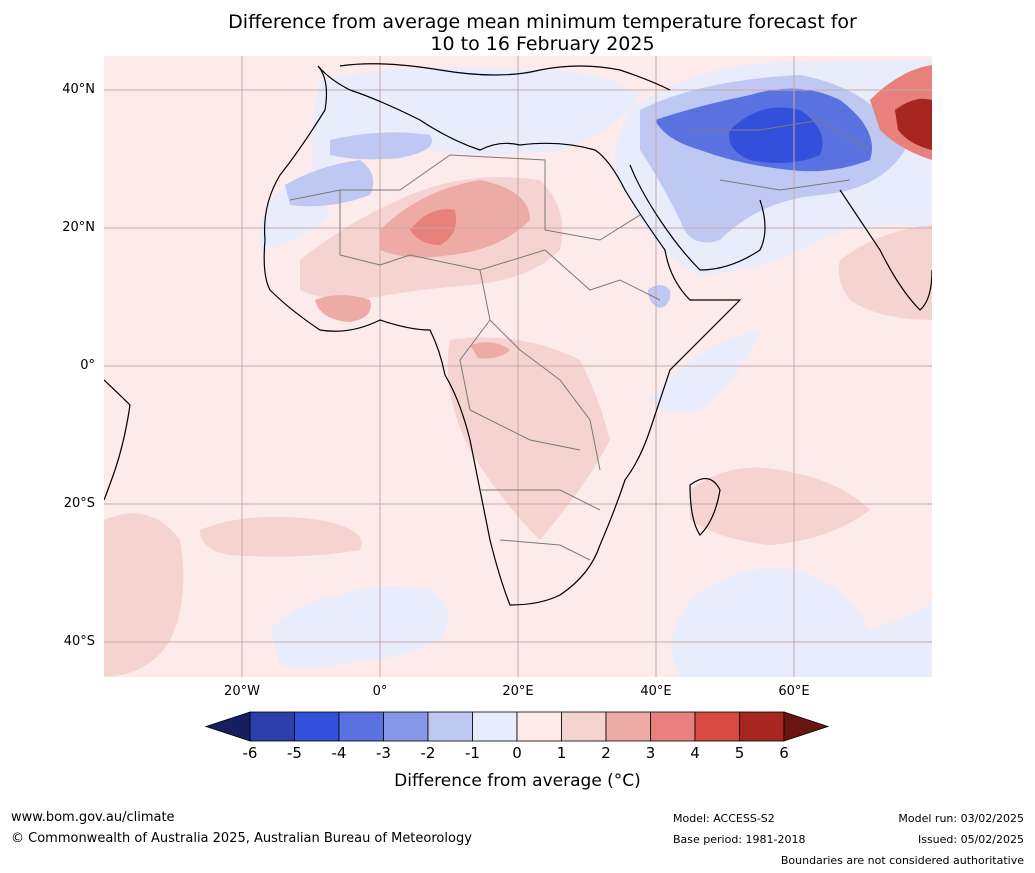  Describe the element at coordinates (339, 753) in the screenshot. I see `colorbar-tick-label: -4` at that location.